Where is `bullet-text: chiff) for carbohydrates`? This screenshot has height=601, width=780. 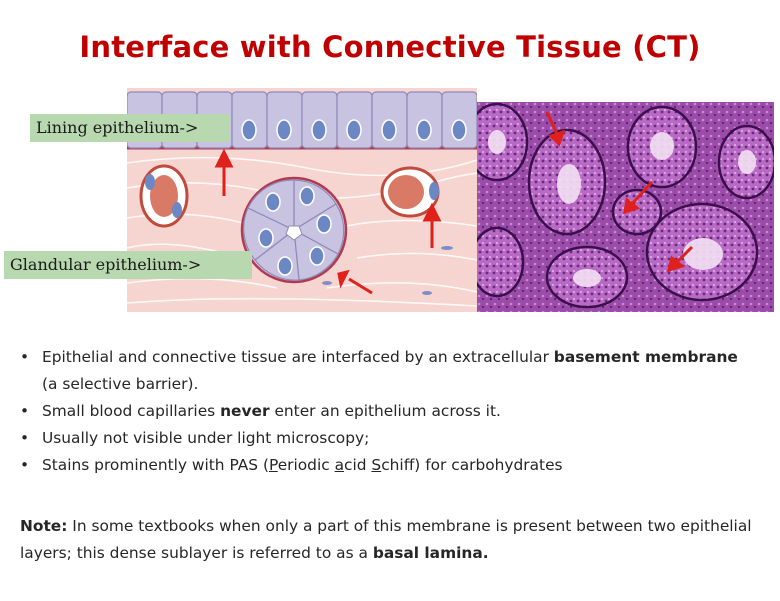 bullet-text: chiff) for carbohydrates is located at coordinates (472, 465).